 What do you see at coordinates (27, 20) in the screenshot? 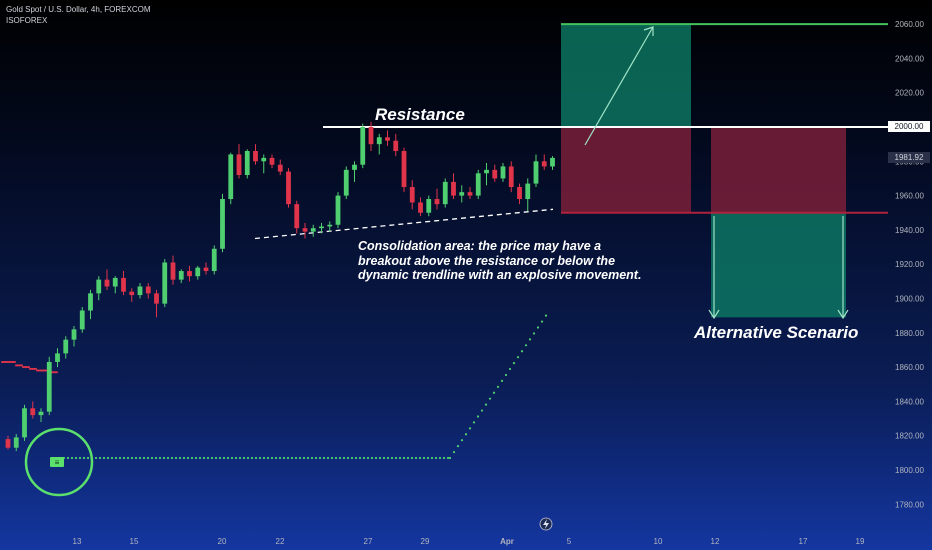
I see `chart-header-author: ISOFOREX` at bounding box center [27, 20].